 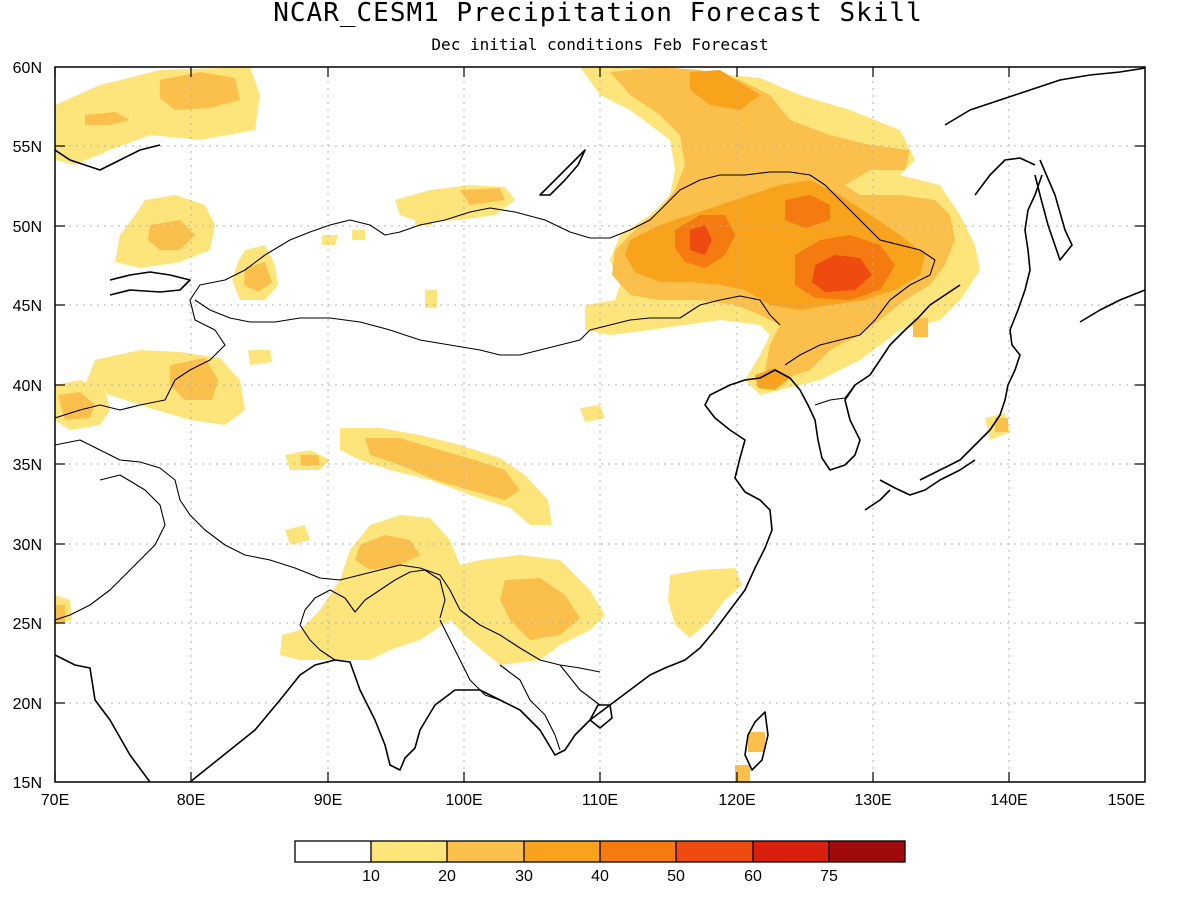 What do you see at coordinates (753, 876) in the screenshot?
I see `colorbar-label: 60` at bounding box center [753, 876].